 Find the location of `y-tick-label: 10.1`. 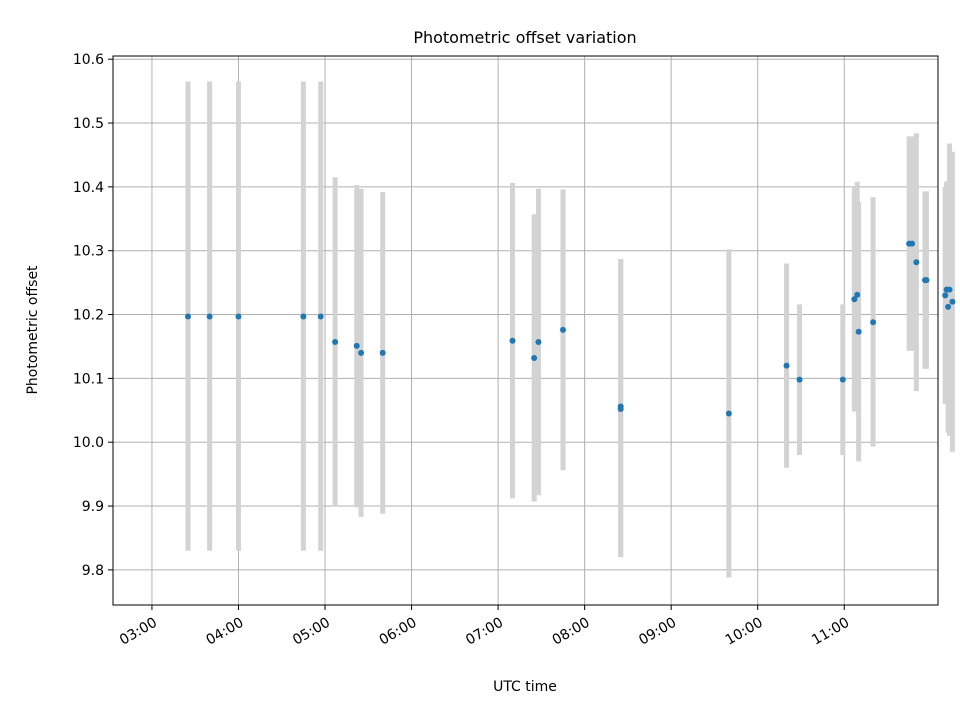

y-tick-label: 10.1 is located at coordinates (88, 379).